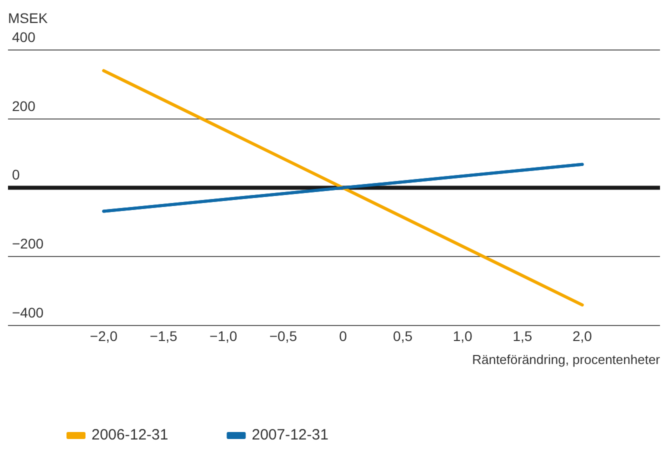 This screenshot has width=664, height=453. Describe the element at coordinates (28, 244) in the screenshot. I see `y-tick-label: −200` at that location.